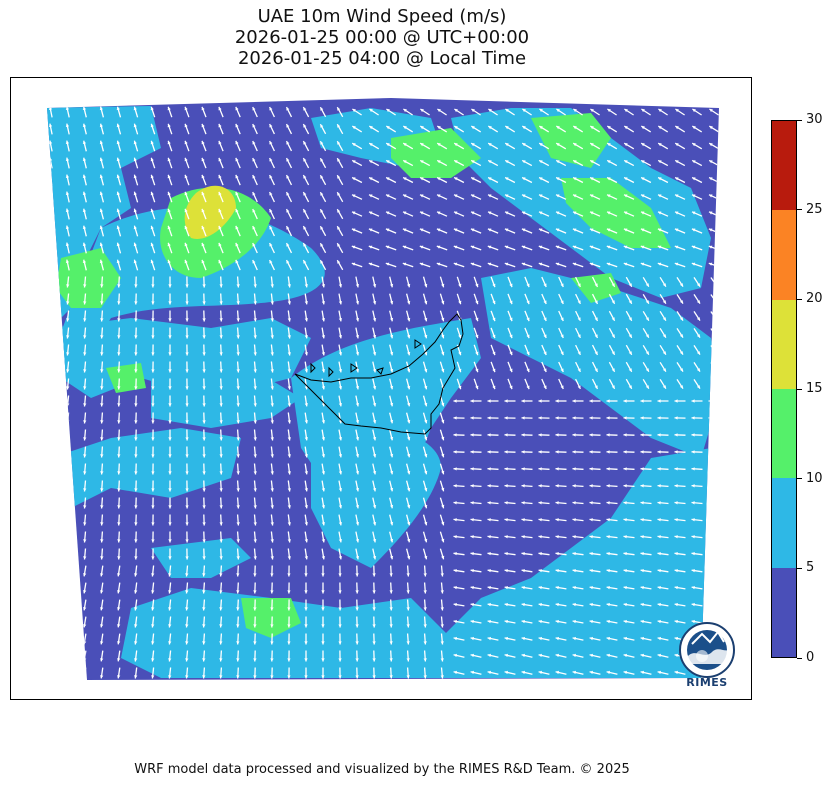 The width and height of the screenshot is (835, 788). What do you see at coordinates (707, 649) in the screenshot?
I see `rimes-emblem-icon` at bounding box center [707, 649].